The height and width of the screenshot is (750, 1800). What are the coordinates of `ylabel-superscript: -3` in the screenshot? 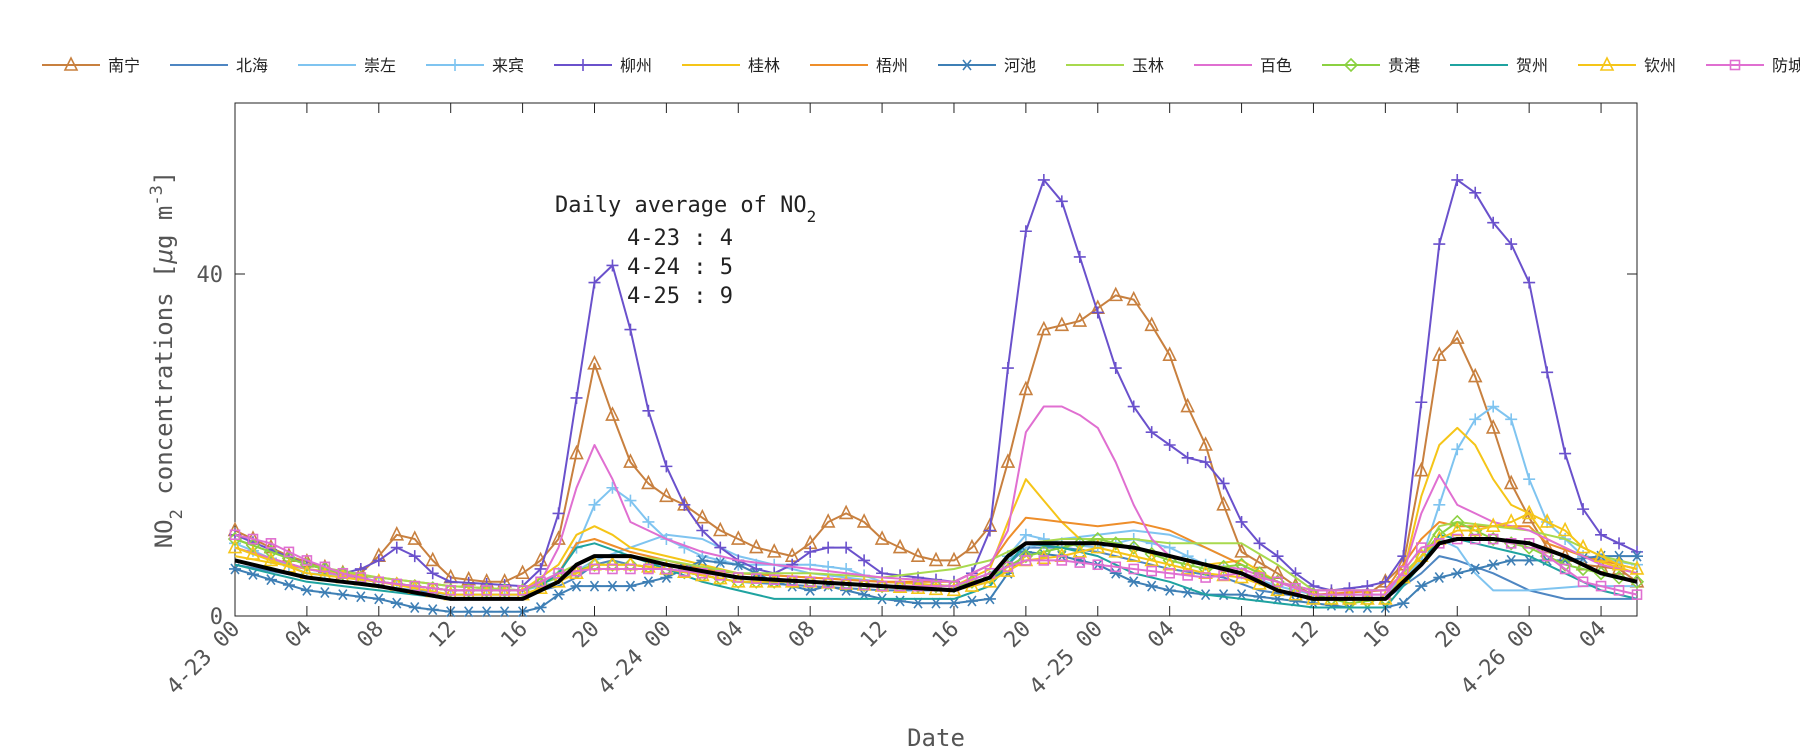 It's located at (157, 195).